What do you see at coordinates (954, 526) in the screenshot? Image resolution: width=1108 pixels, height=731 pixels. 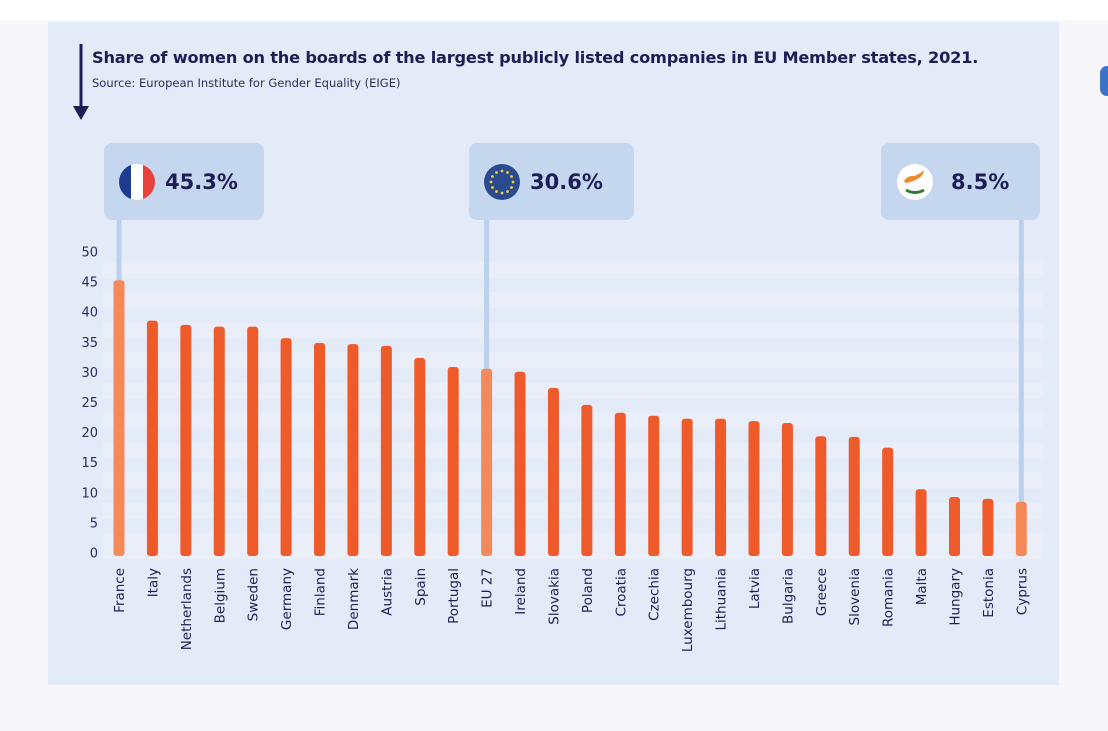 I see `bar-hungary` at bounding box center [954, 526].